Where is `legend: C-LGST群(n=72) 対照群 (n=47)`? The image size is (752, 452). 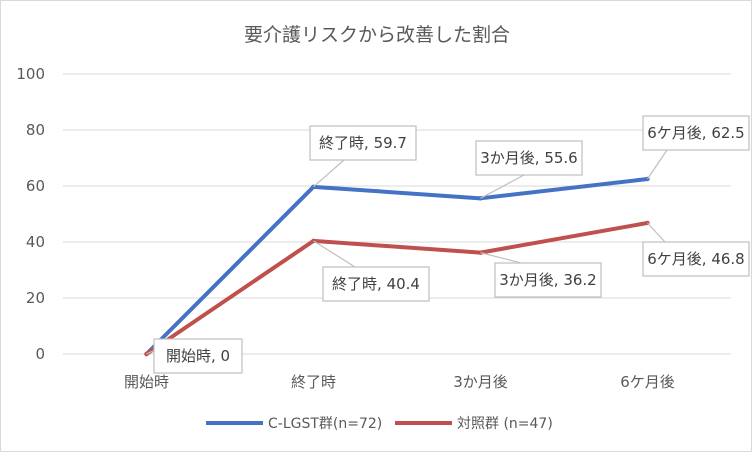
legend: C-LGST群(n=72) 対照群 (n=47) is located at coordinates (379, 424).